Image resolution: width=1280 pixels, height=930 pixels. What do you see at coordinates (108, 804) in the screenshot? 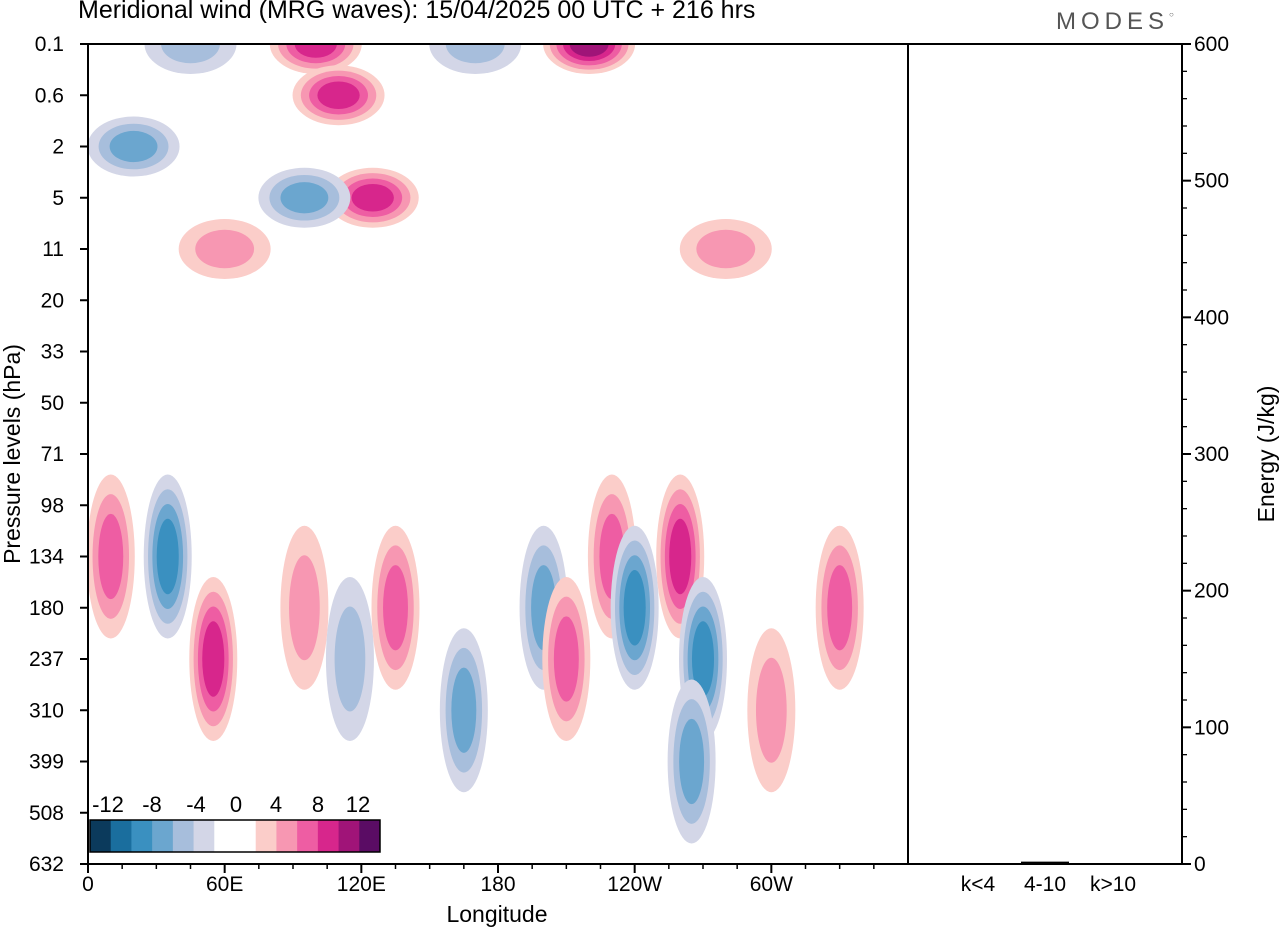
I see `colorbar-label: -12` at bounding box center [108, 804].